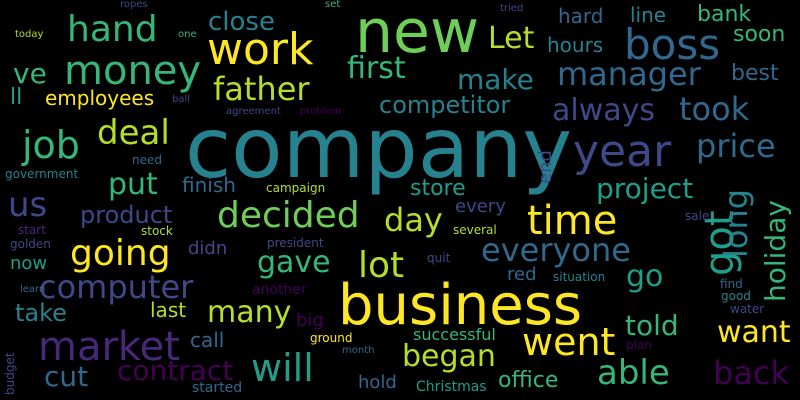 This screenshot has width=800, height=400. Describe the element at coordinates (100, 98) in the screenshot. I see `word-employees: employees` at that location.